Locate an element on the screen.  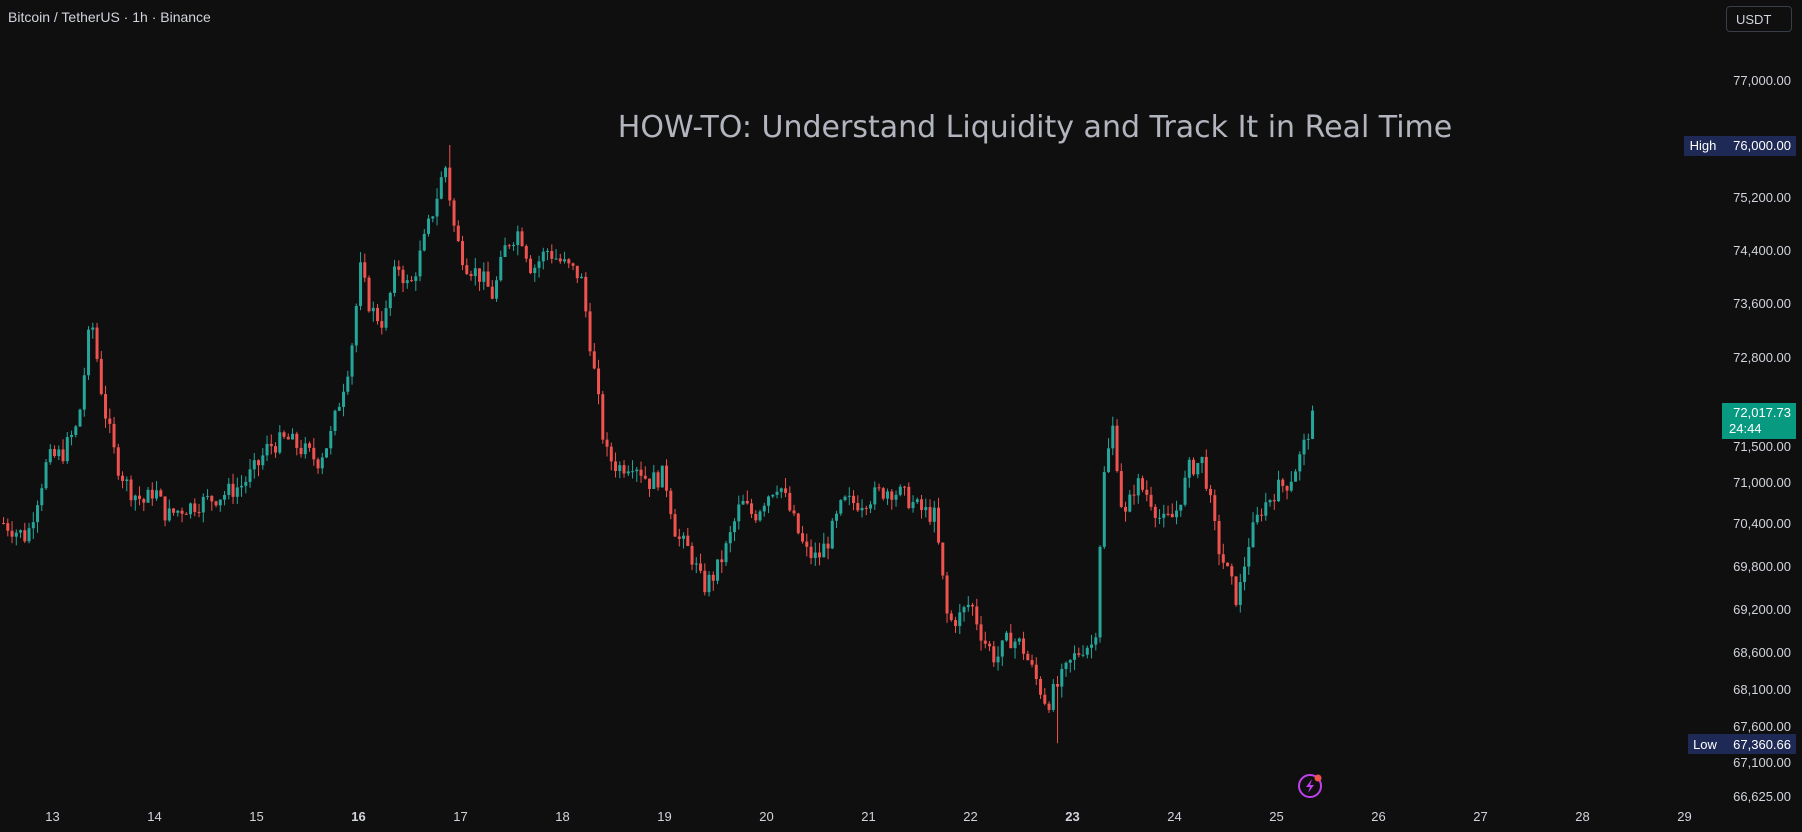
currency-button: USDT is located at coordinates (1759, 19).